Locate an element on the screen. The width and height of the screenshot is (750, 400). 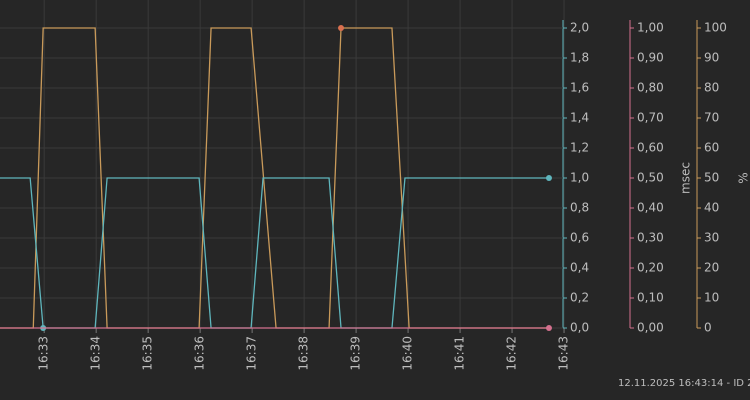
y2-axis-label: msec is located at coordinates (686, 178).